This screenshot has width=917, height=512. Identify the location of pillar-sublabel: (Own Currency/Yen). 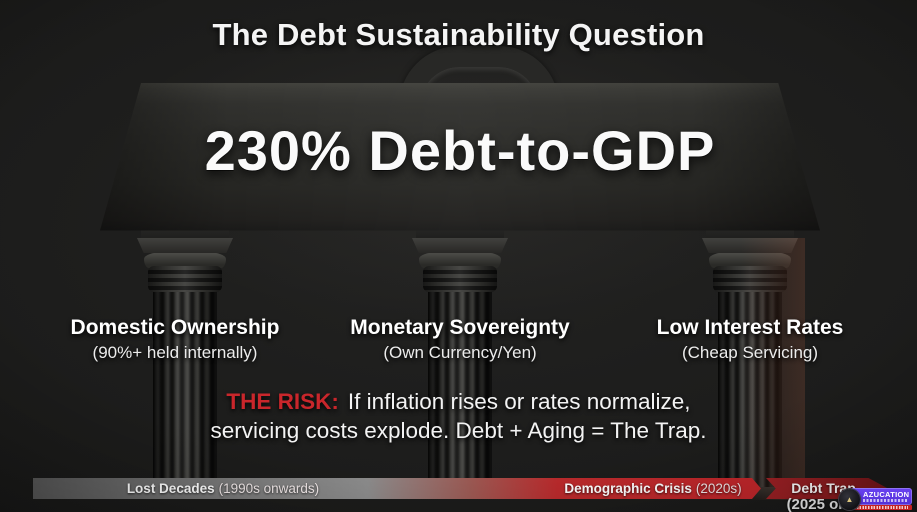
(460, 352).